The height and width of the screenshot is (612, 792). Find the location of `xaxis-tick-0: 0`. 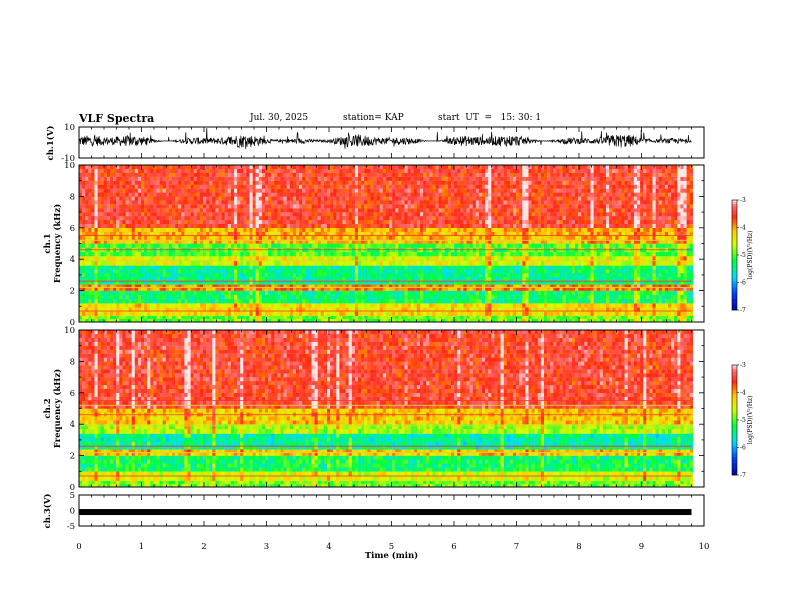

xaxis-tick-0: 0 is located at coordinates (78, 547).